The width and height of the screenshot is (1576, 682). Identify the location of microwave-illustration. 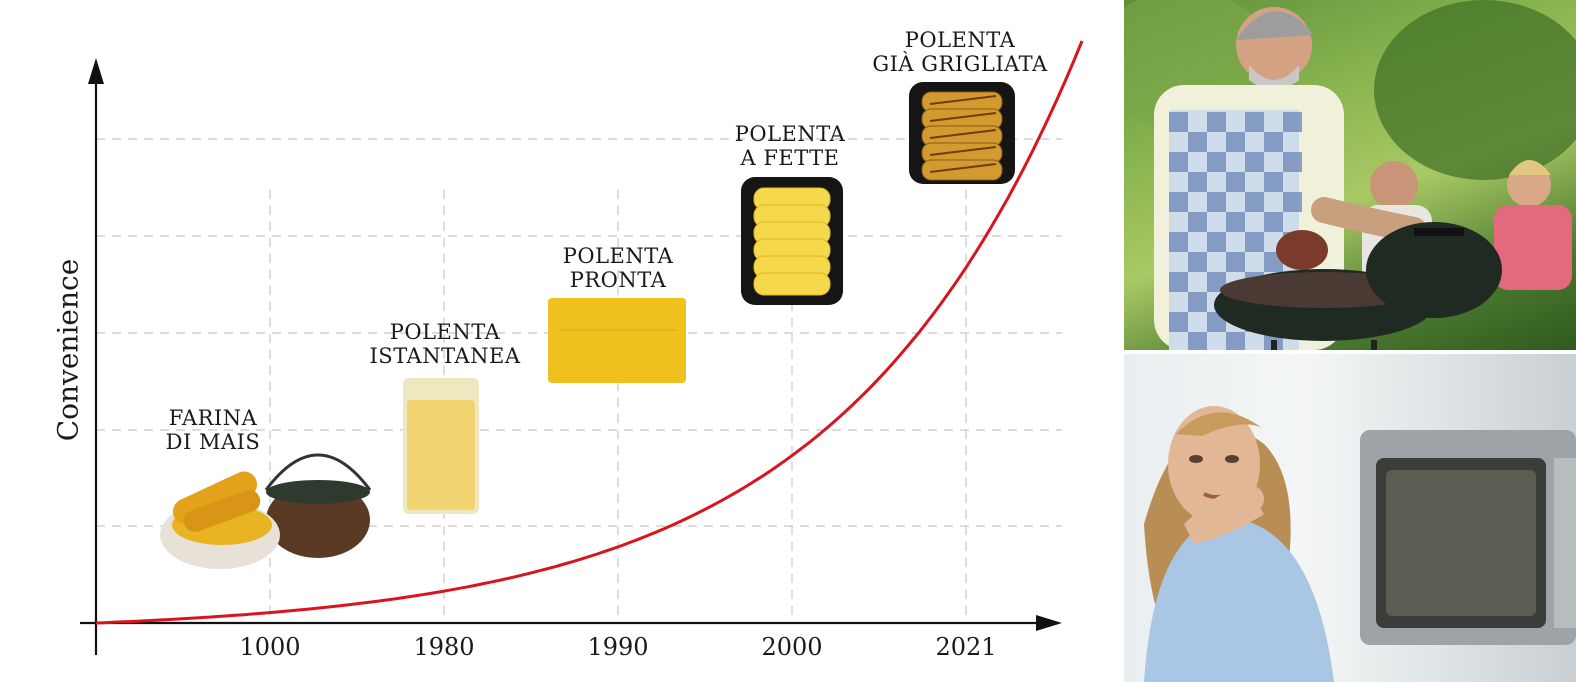
(1360, 544).